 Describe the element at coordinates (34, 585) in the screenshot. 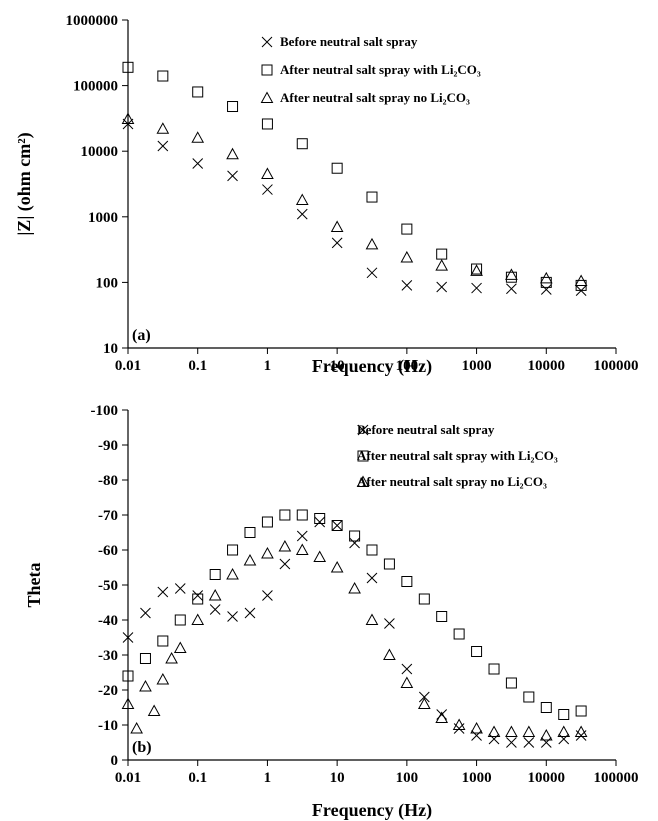

I see `y-axis-label: Theta` at that location.